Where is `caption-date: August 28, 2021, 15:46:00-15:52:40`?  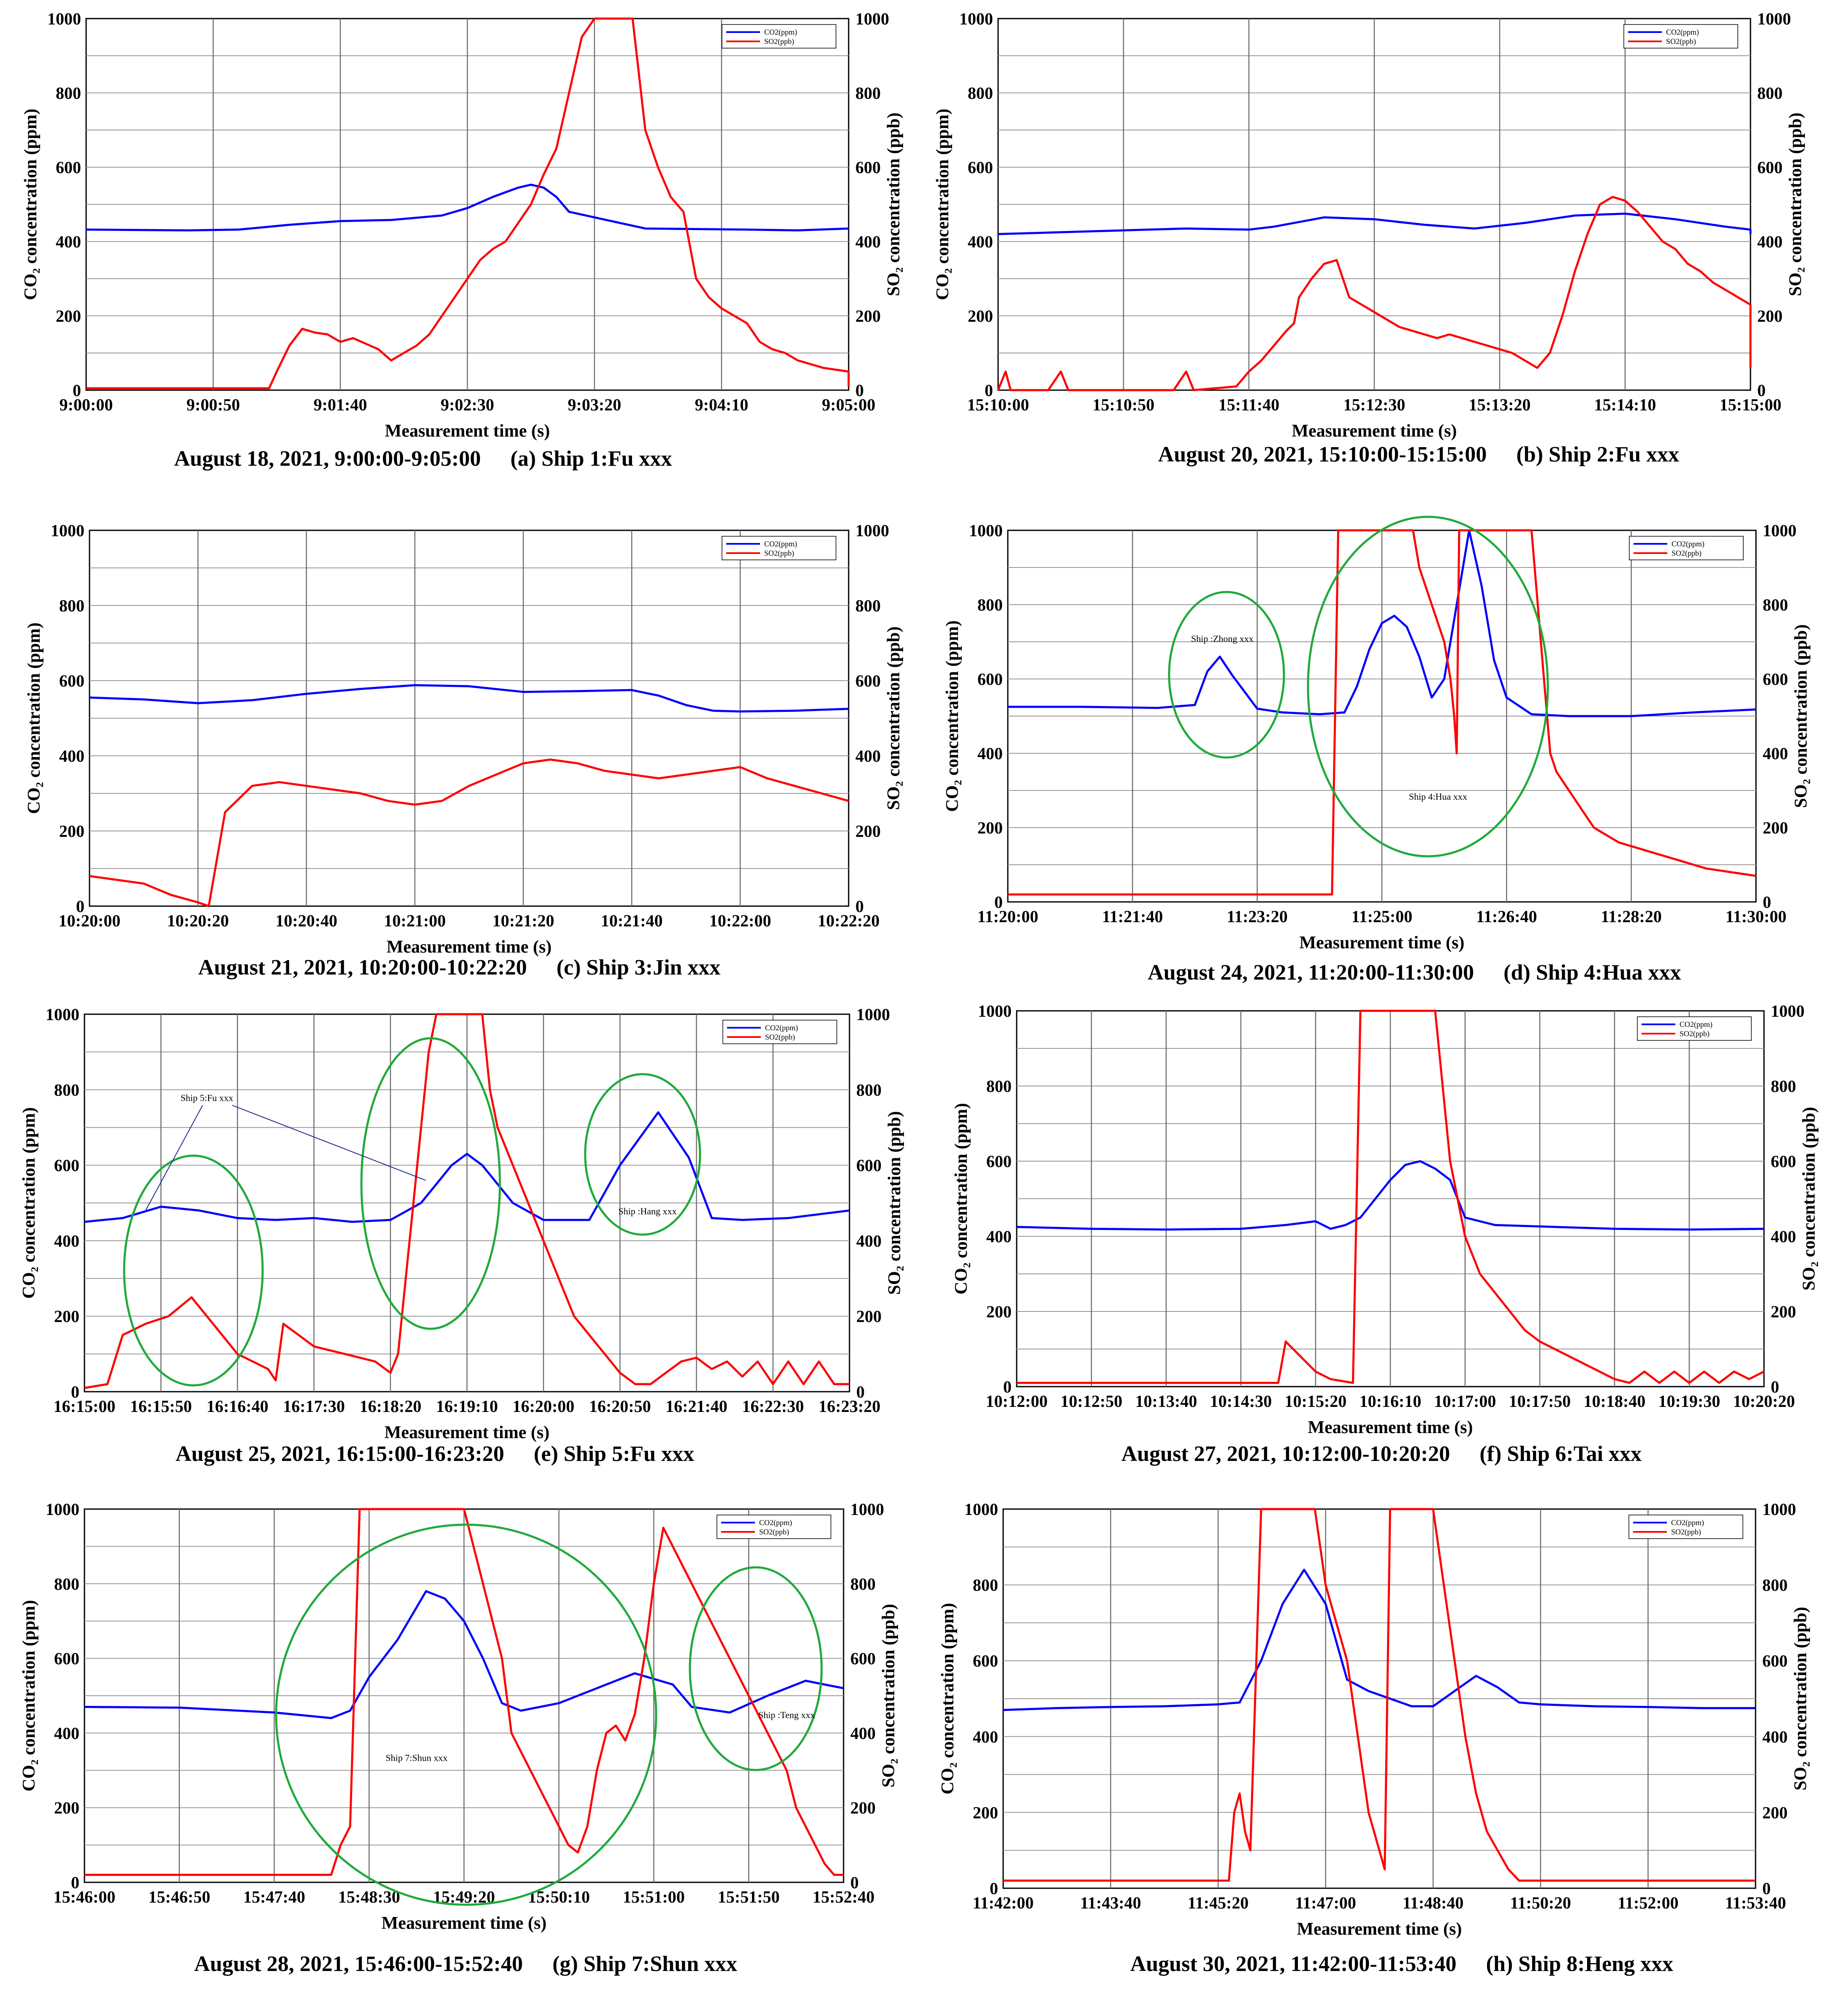
caption-date: August 28, 2021, 15:46:00-15:52:40 is located at coordinates (358, 1964).